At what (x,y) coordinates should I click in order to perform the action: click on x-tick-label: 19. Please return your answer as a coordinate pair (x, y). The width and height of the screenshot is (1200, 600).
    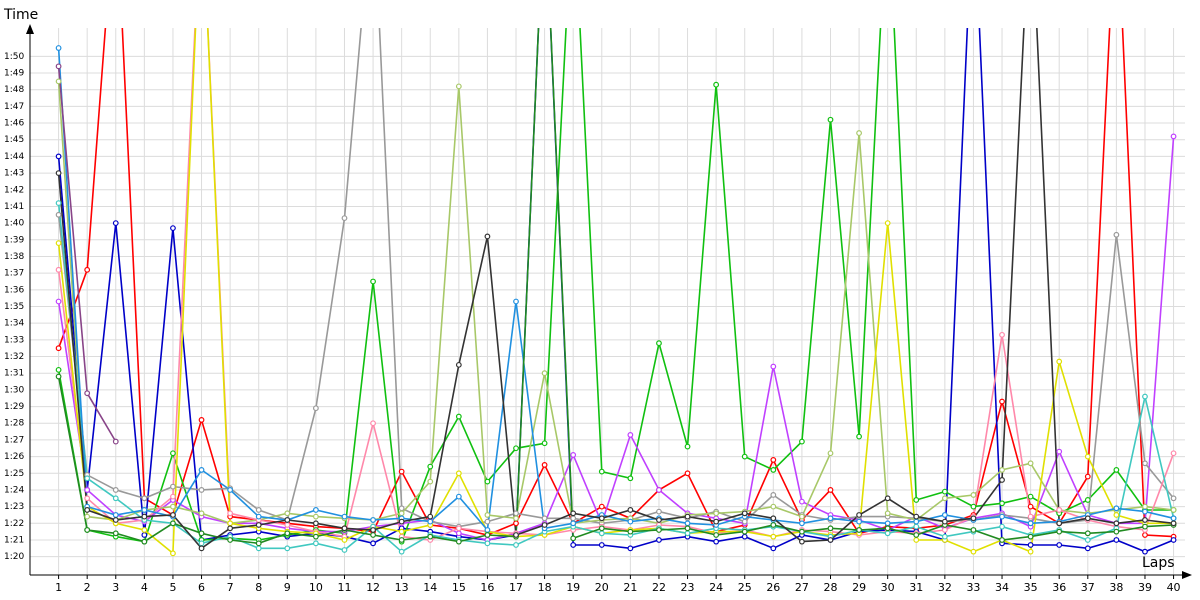
    Looking at the image, I should click on (573, 587).